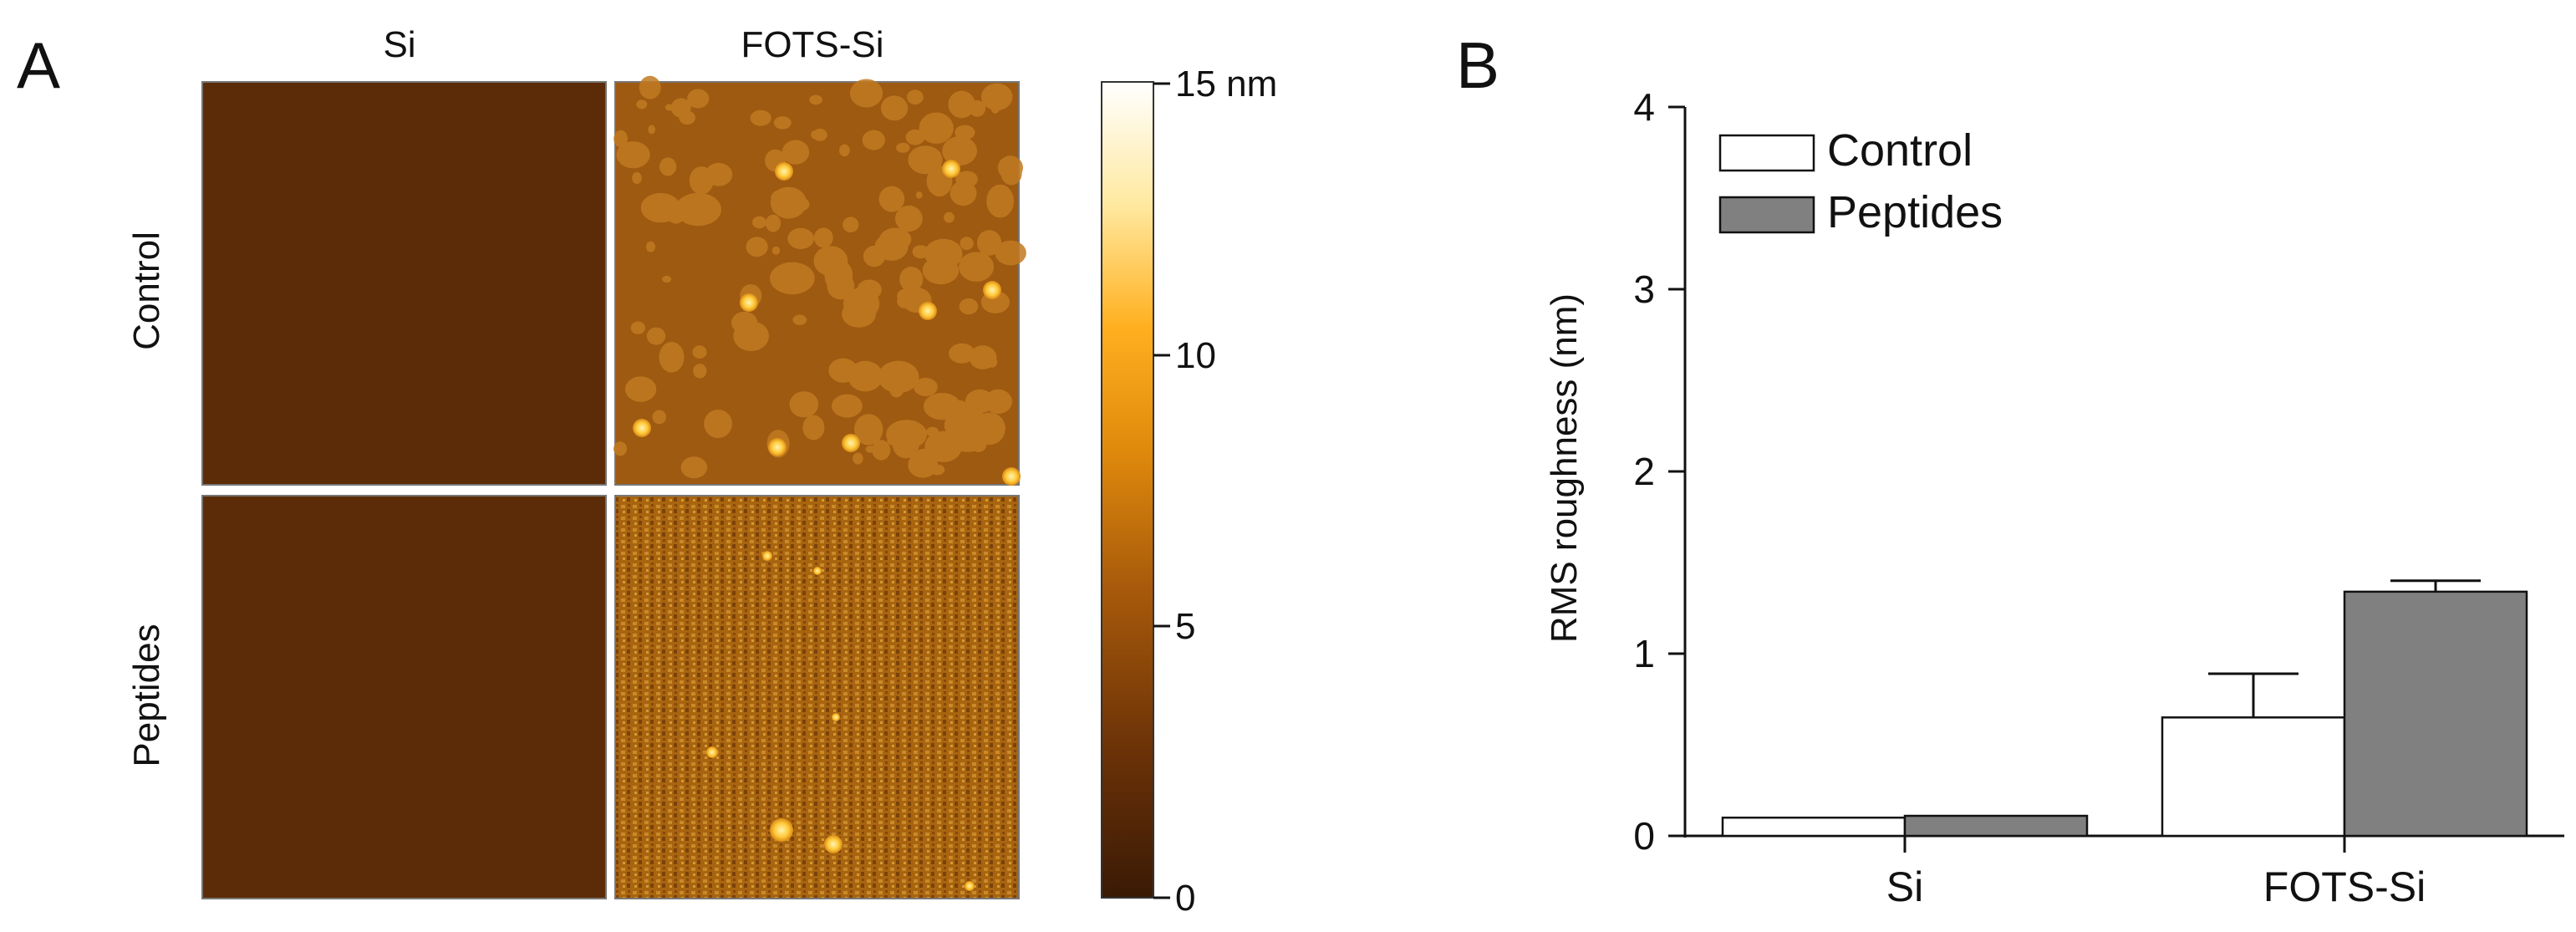 The height and width of the screenshot is (932, 2576). Describe the element at coordinates (404, 283) in the screenshot. I see `afm-image-si-control` at that location.